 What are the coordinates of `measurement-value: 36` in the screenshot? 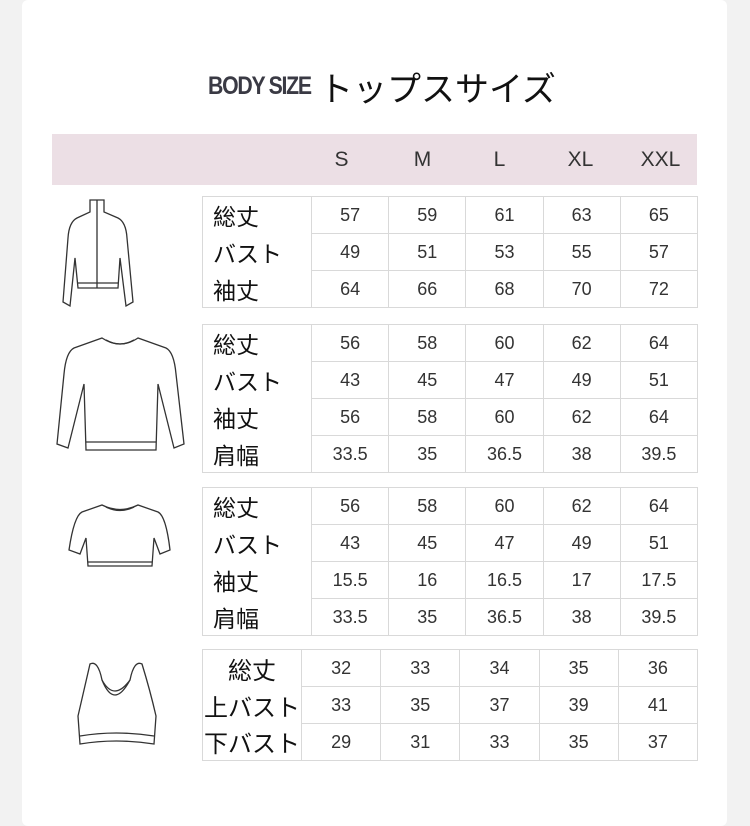 It's located at (658, 668).